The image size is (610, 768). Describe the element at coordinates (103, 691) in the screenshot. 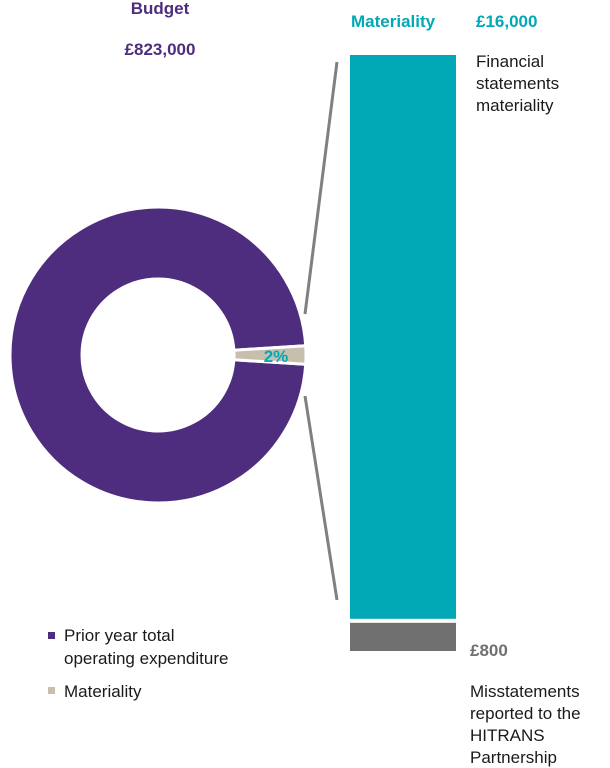

I see `legend-label-materiality: Materiality` at that location.